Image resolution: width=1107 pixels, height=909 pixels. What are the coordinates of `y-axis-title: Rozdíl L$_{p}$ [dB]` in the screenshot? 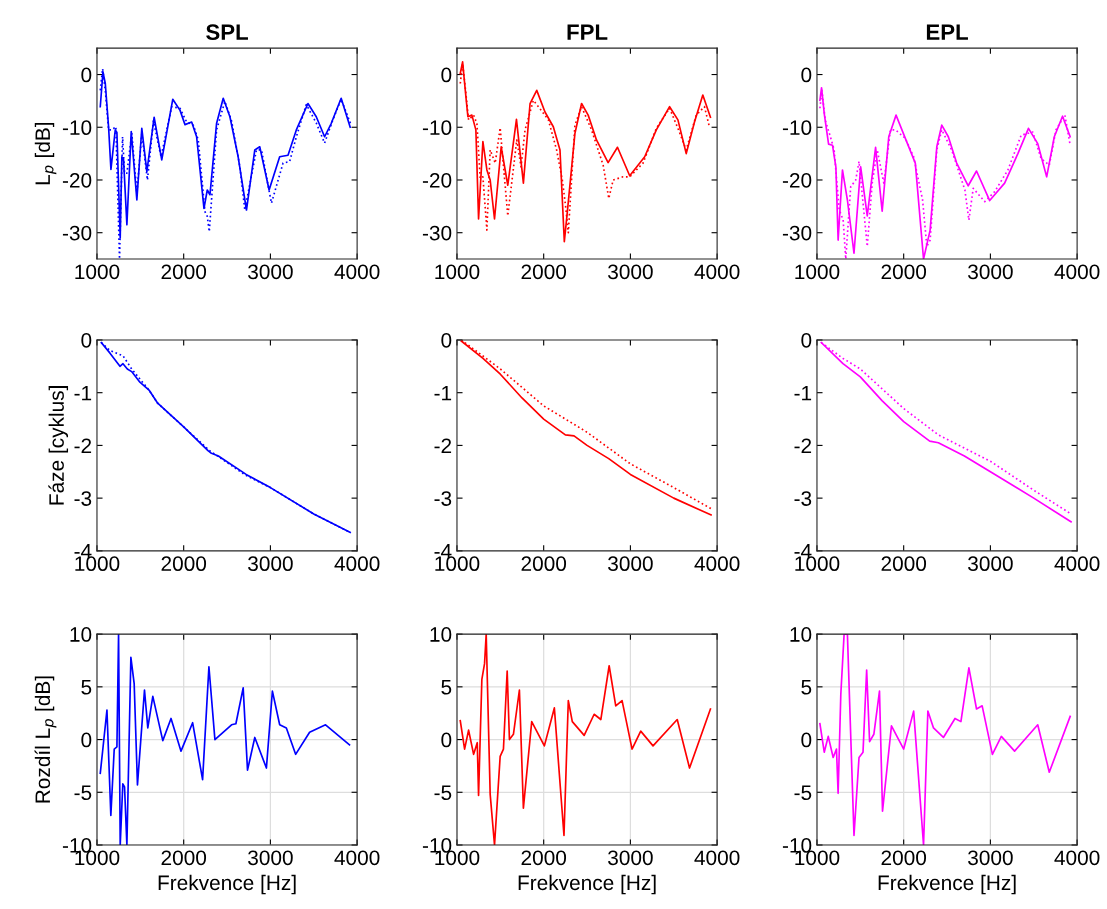 It's located at (45, 739).